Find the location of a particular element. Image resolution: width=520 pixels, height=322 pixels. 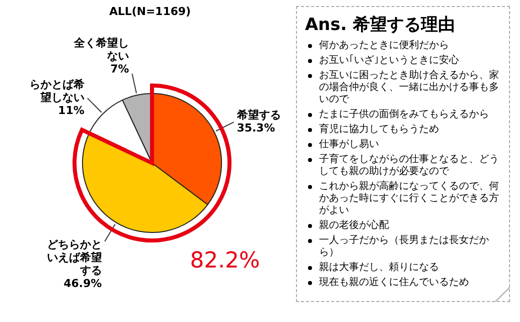

data-label: 7% is located at coordinates (120, 69).